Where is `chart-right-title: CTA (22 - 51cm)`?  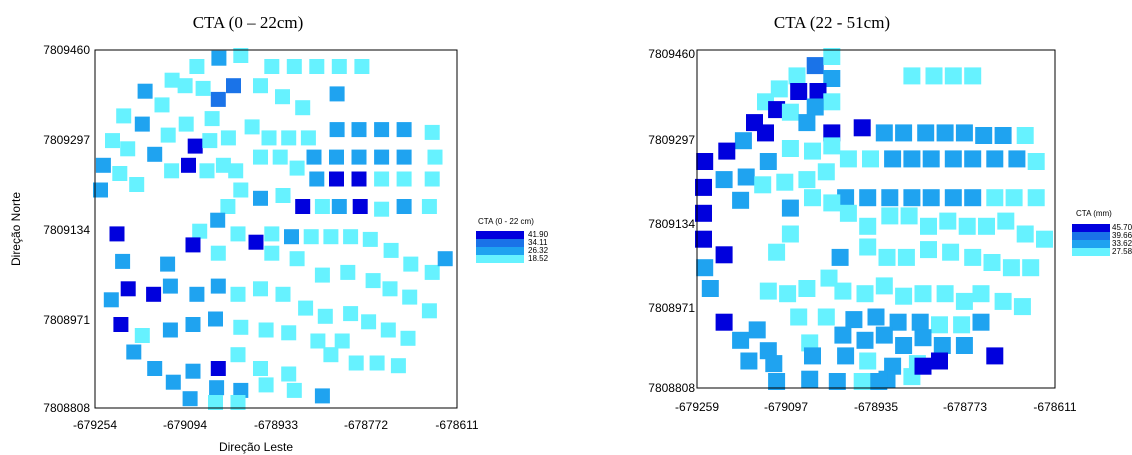 chart-right-title: CTA (22 - 51cm) is located at coordinates (832, 22).